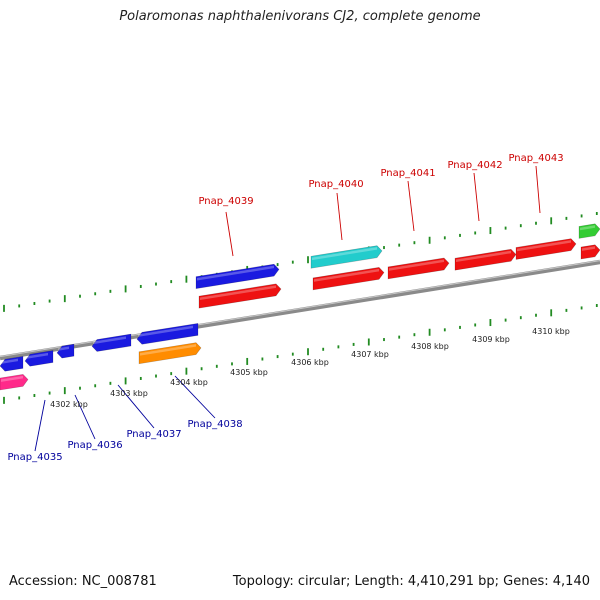  What do you see at coordinates (238, 292) in the screenshot?
I see `gene-box-pnap-4039-b-shine` at bounding box center [238, 292].